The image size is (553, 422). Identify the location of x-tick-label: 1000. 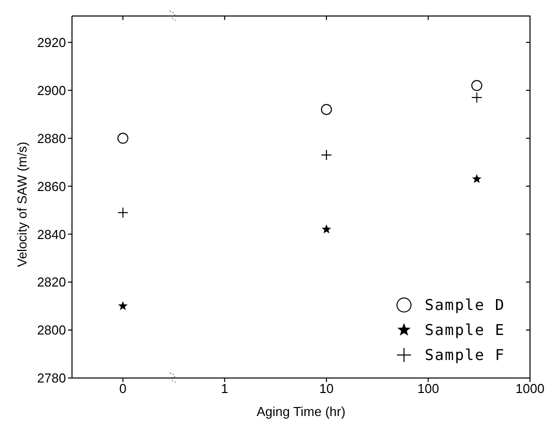
(530, 388).